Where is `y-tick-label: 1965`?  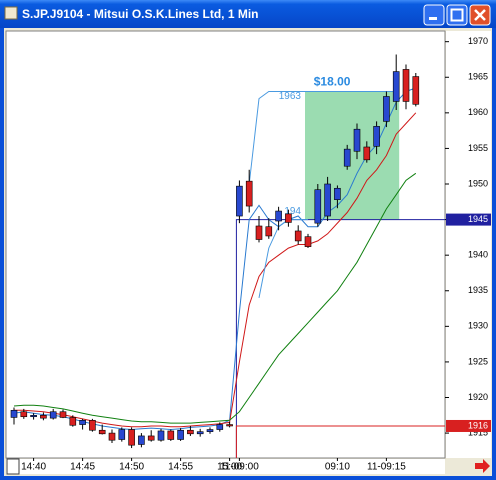 y-tick-label: 1965 is located at coordinates (478, 77).